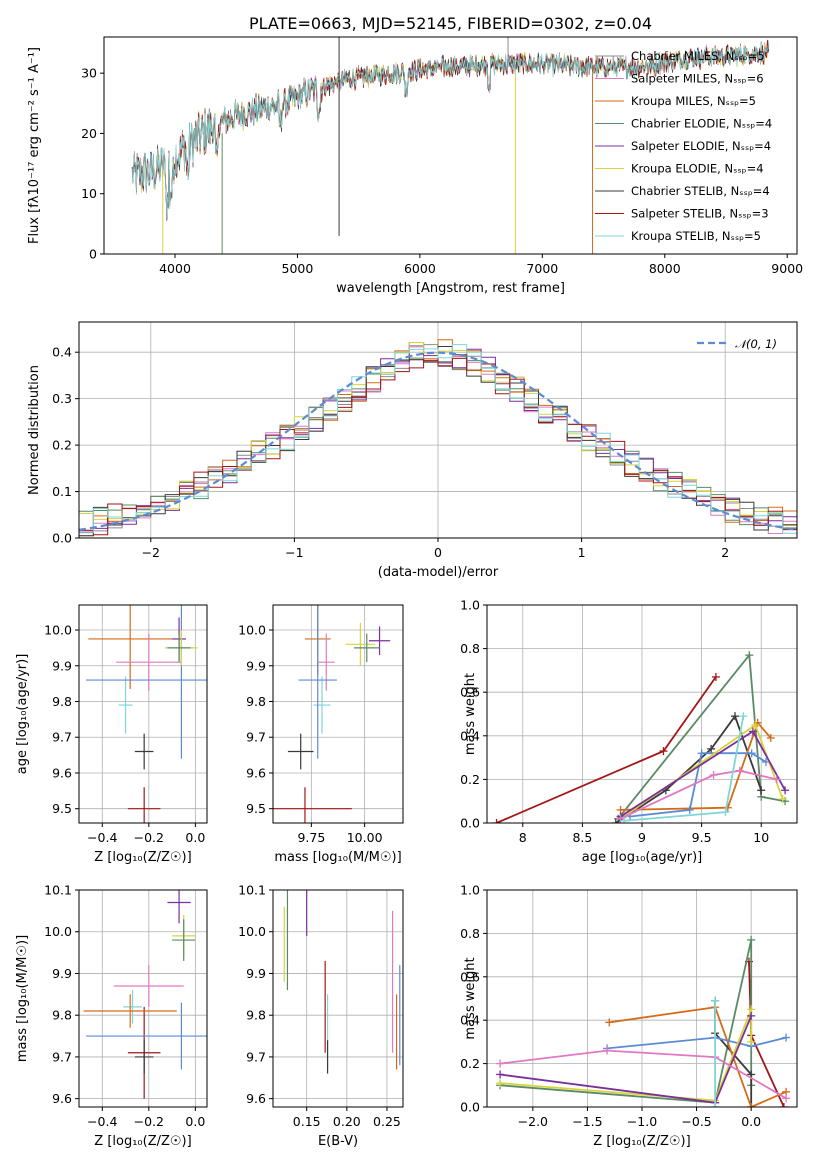 This screenshot has height=1170, width=819. I want to click on legend-label: Chabrier ELODIE, Nₛₛₚ=4, so click(701, 124).